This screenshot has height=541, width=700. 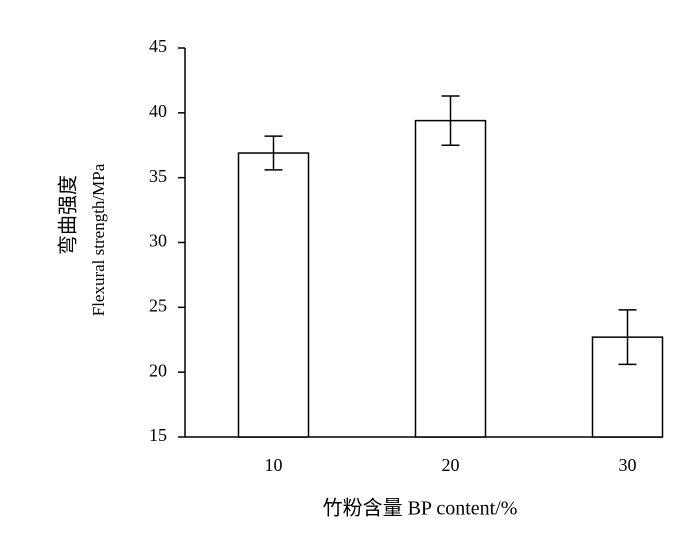 What do you see at coordinates (68, 215) in the screenshot?
I see `y-axis-label: 弯曲强度` at bounding box center [68, 215].